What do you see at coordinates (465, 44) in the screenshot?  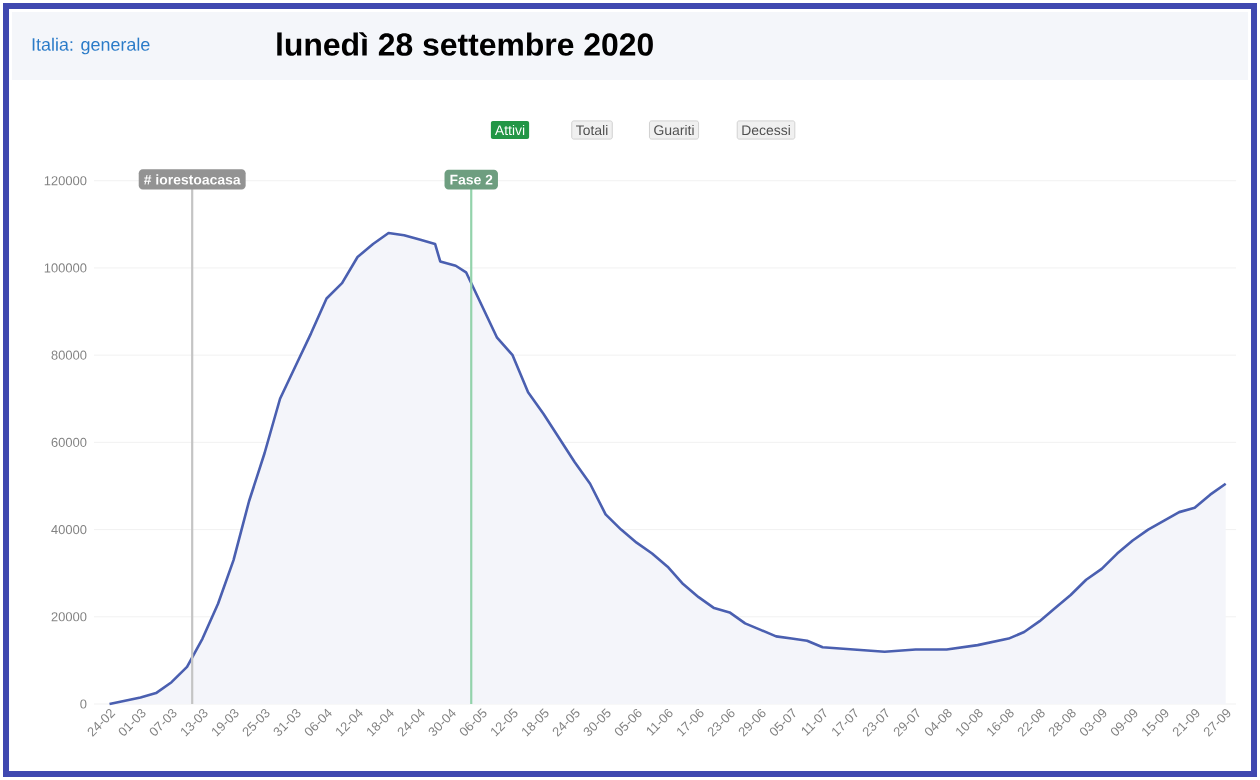 I see `chart-title: lunedì 28 settembre 2020` at bounding box center [465, 44].